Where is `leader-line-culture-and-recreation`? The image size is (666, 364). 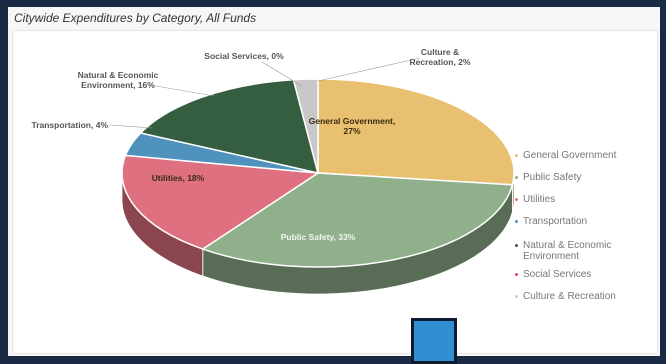
leader-line-culture-and-recreation is located at coordinates (369, 69).